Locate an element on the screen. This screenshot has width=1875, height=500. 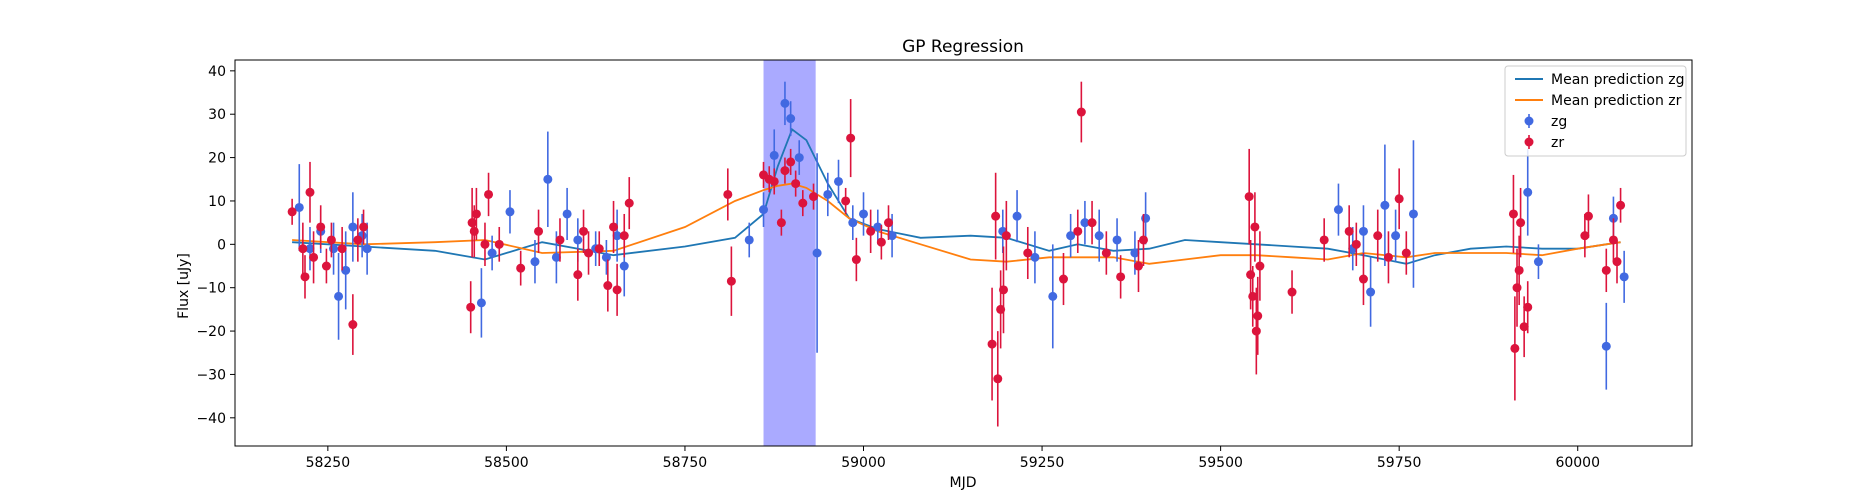
x-tick-label: 59500 is located at coordinates (1220, 463).